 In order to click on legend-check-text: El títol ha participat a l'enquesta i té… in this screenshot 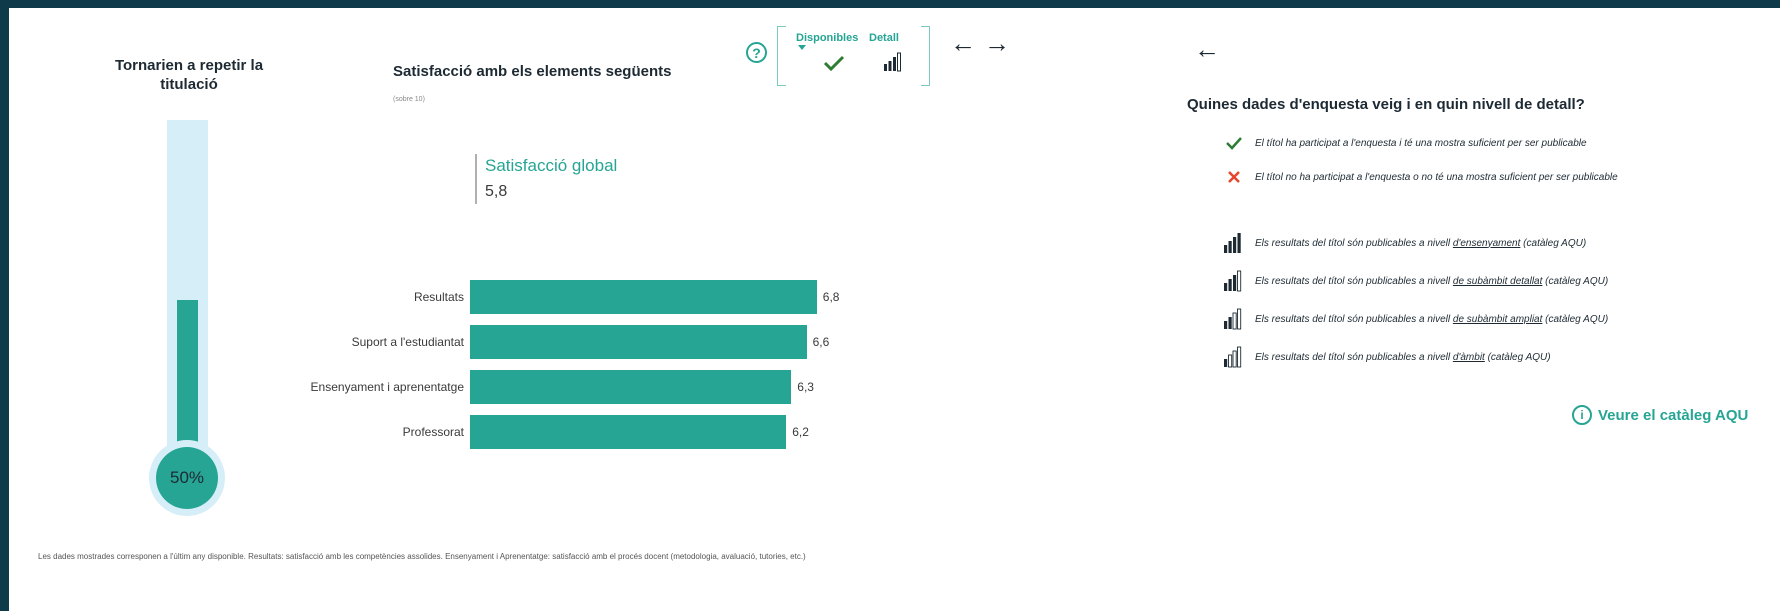, I will do `click(1421, 143)`.